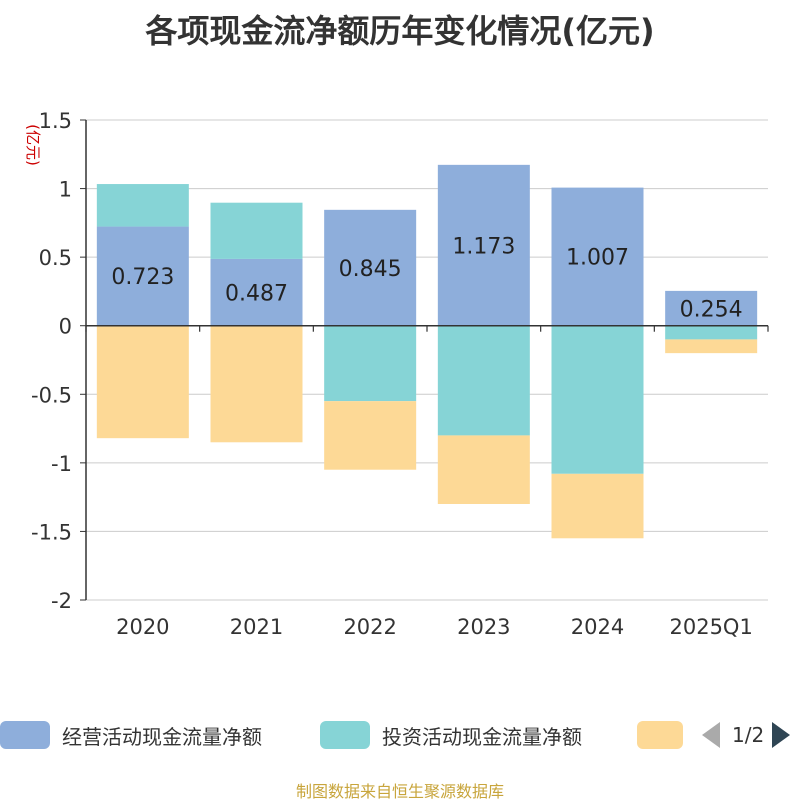 Image resolution: width=800 pixels, height=802 pixels. I want to click on bar-3-2020, so click(142, 382).